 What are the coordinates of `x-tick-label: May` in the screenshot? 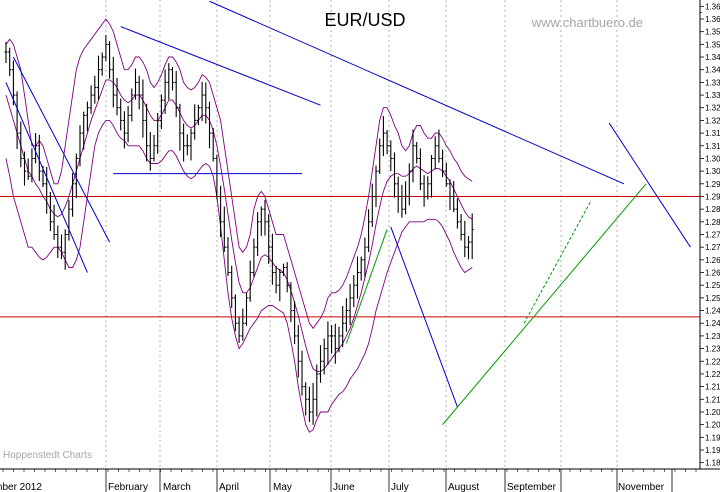 It's located at (282, 487).